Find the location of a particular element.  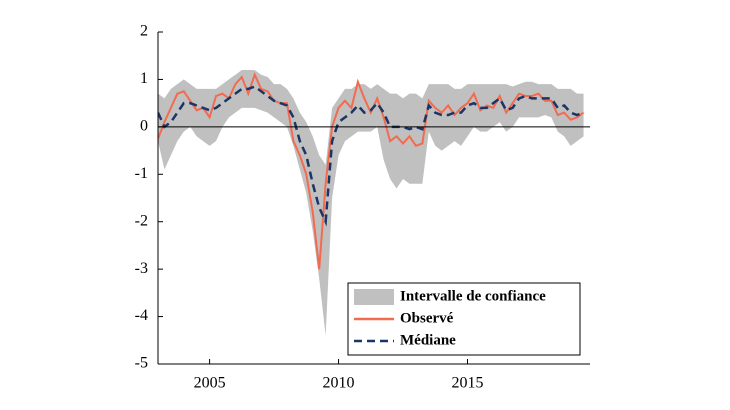

y-tick-label: -5 is located at coordinates (141, 363).